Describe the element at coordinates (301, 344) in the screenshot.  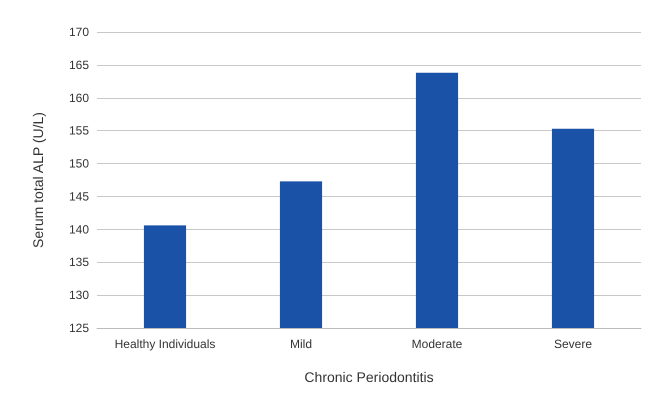
I see `x-tick-label: Mild` at that location.